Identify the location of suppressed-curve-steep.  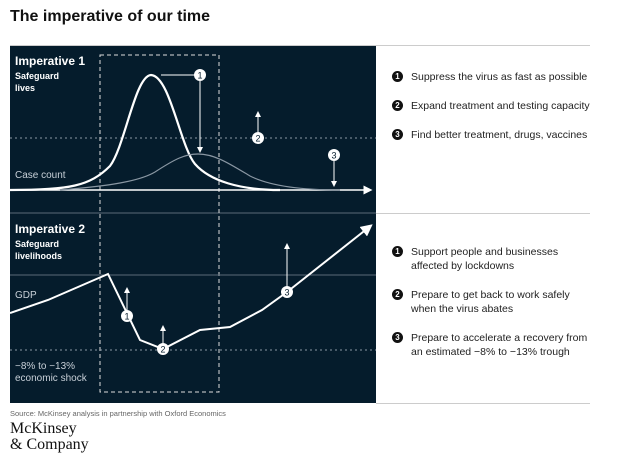
(145, 132).